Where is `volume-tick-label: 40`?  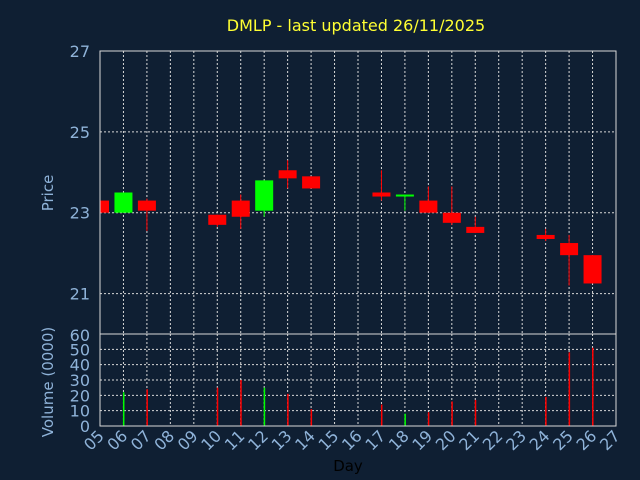
volume-tick-label: 40 is located at coordinates (80, 365).